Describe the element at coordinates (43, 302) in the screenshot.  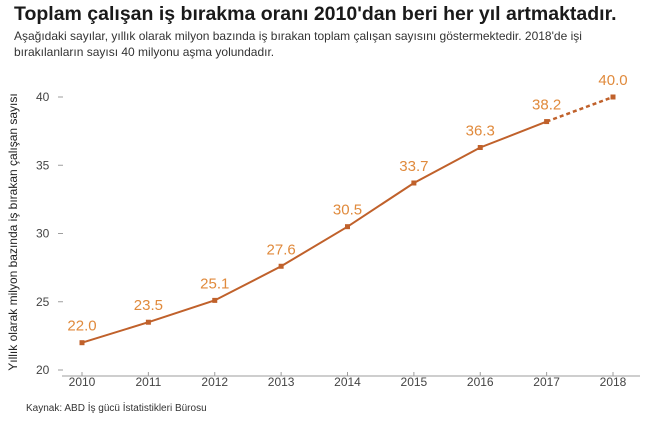
I see `y-tick-label: 25` at that location.